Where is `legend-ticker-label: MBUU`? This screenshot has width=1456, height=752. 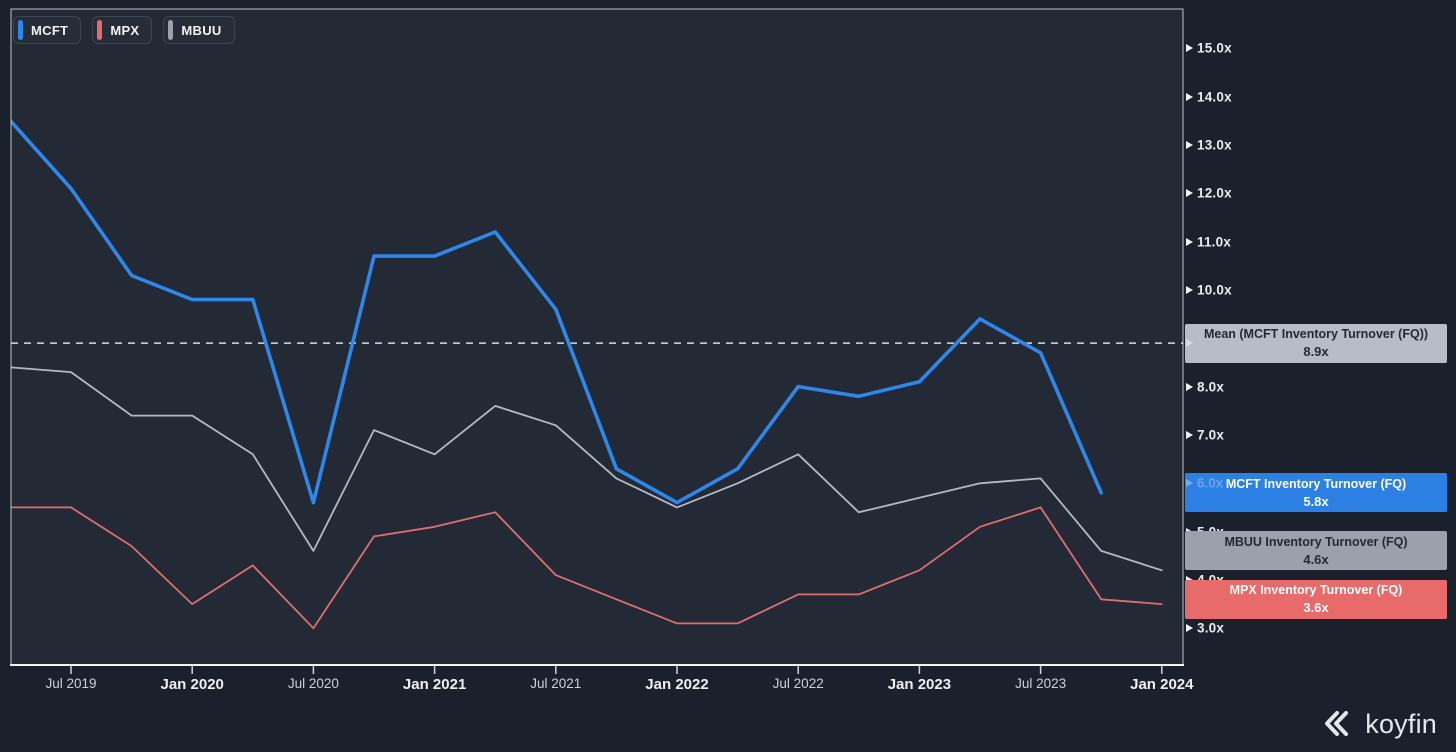
legend-ticker-label: MBUU is located at coordinates (201, 30).